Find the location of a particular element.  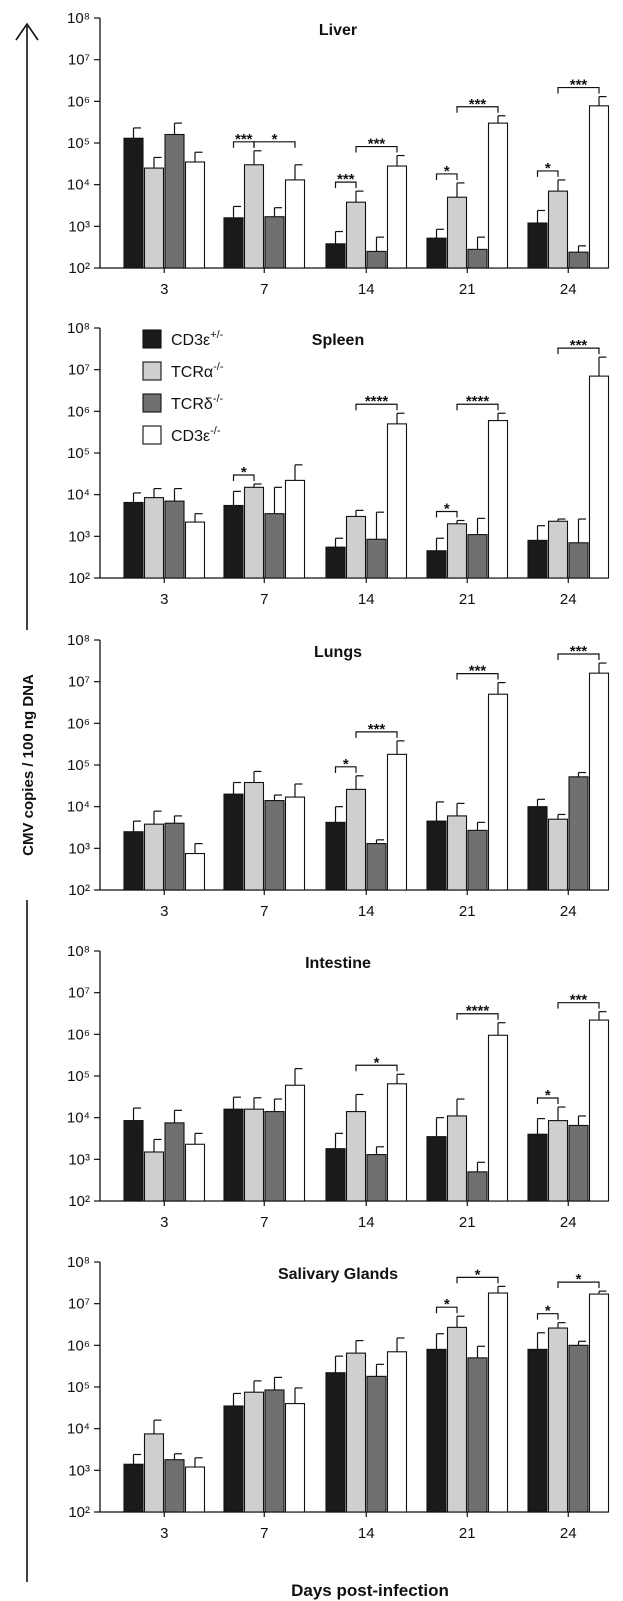

x-tick-label: 7 is located at coordinates (264, 599).